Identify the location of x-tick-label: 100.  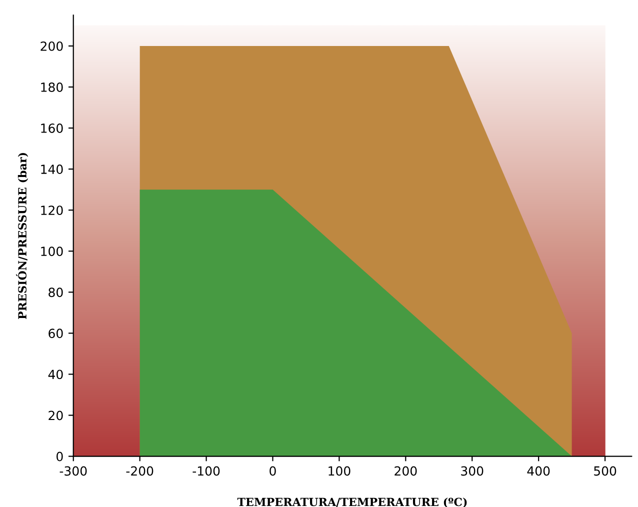
(339, 471).